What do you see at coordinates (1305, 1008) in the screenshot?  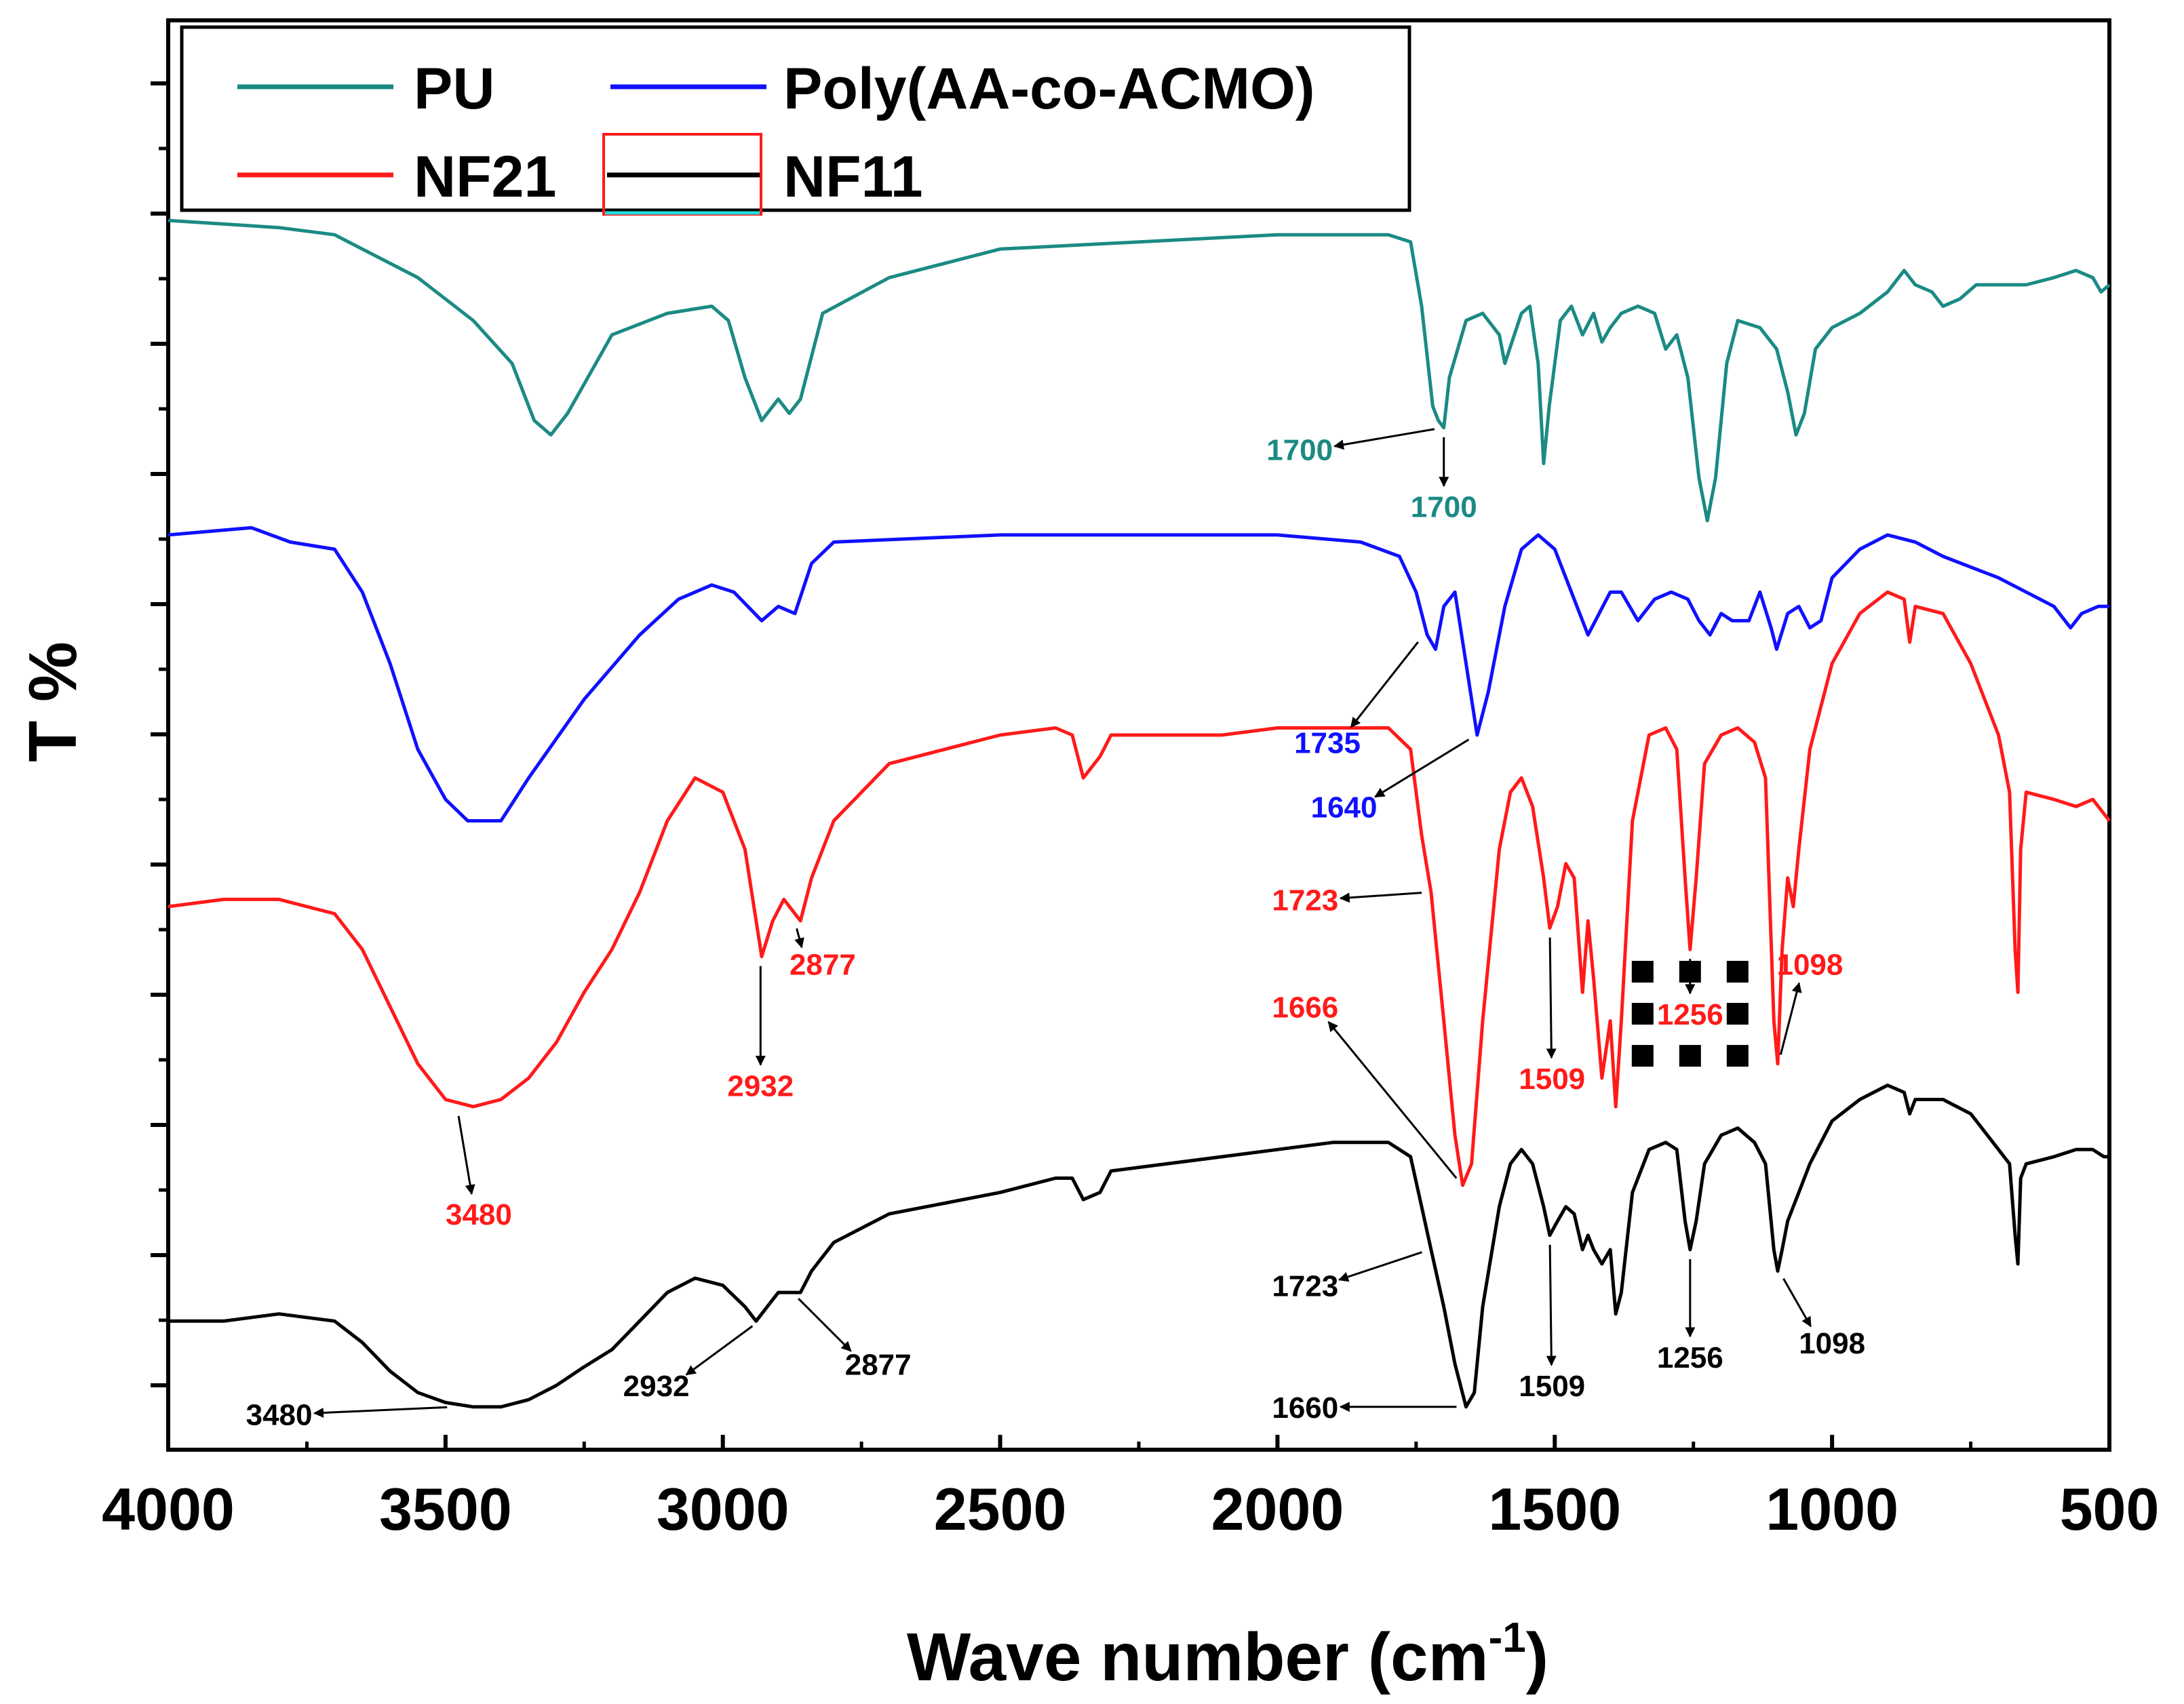 I see `annotation-label: 1666` at bounding box center [1305, 1008].